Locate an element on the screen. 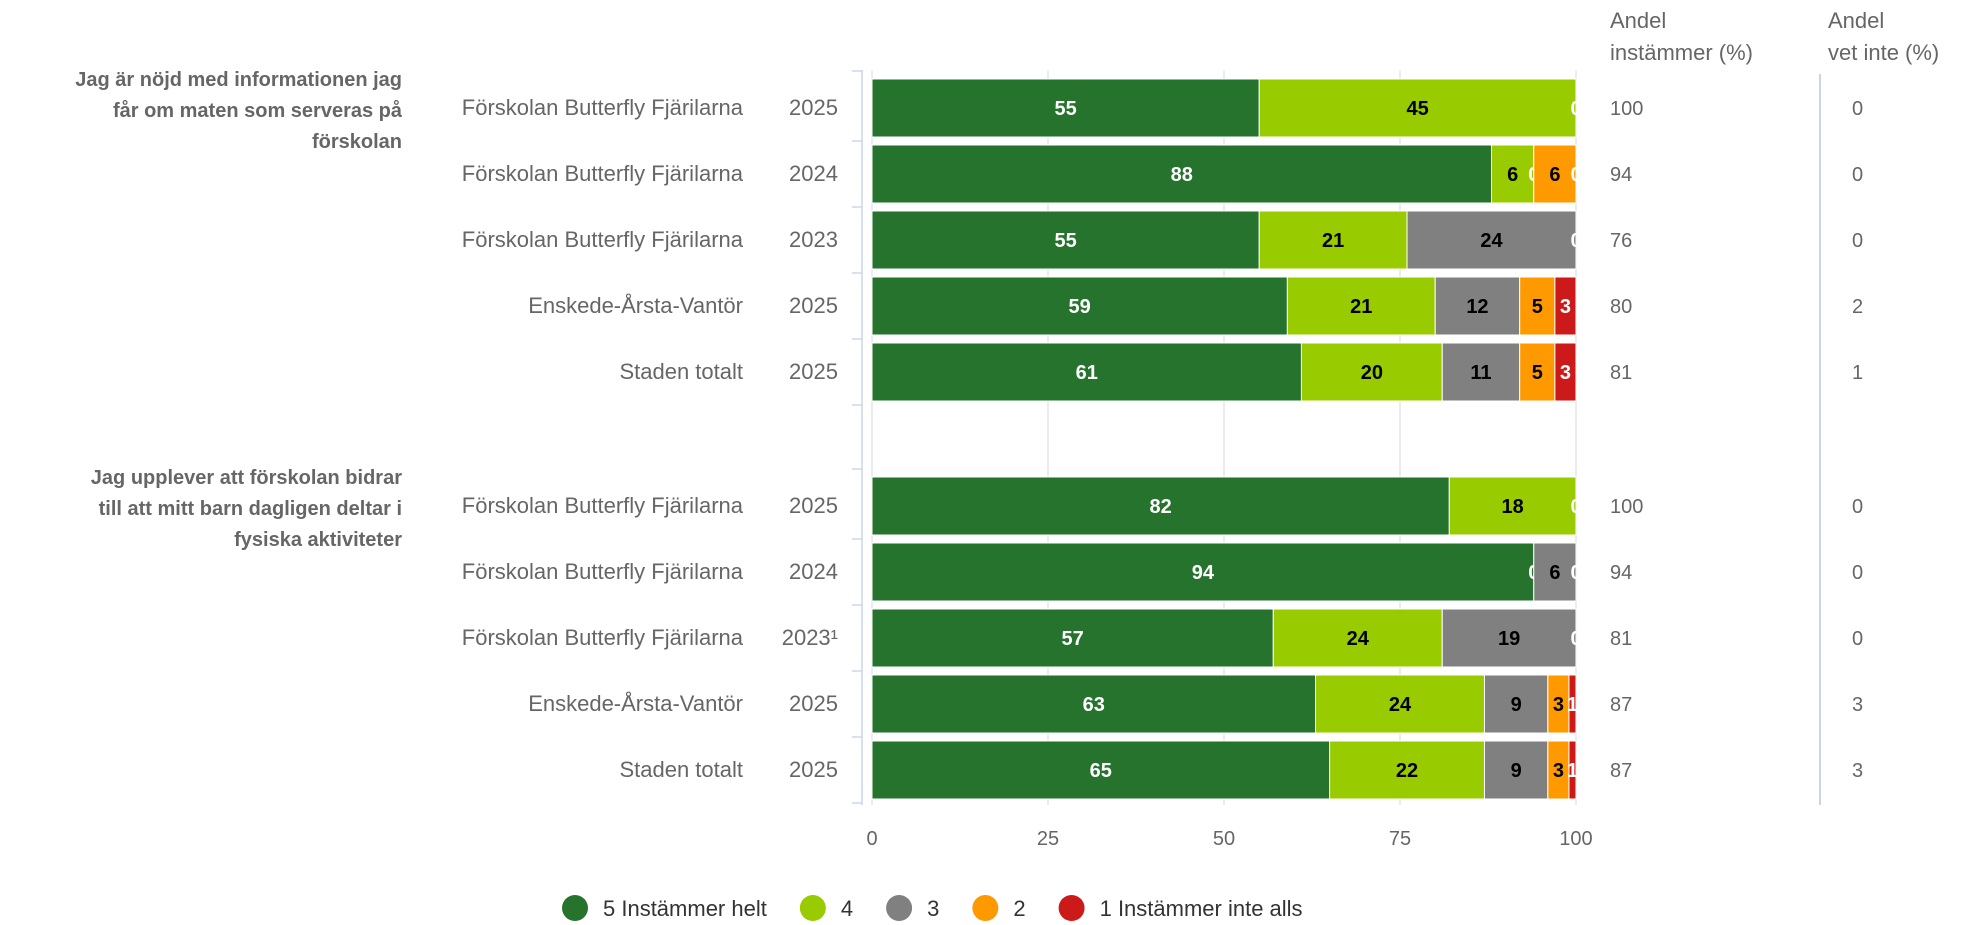  segment-label: 65 is located at coordinates (1101, 771).